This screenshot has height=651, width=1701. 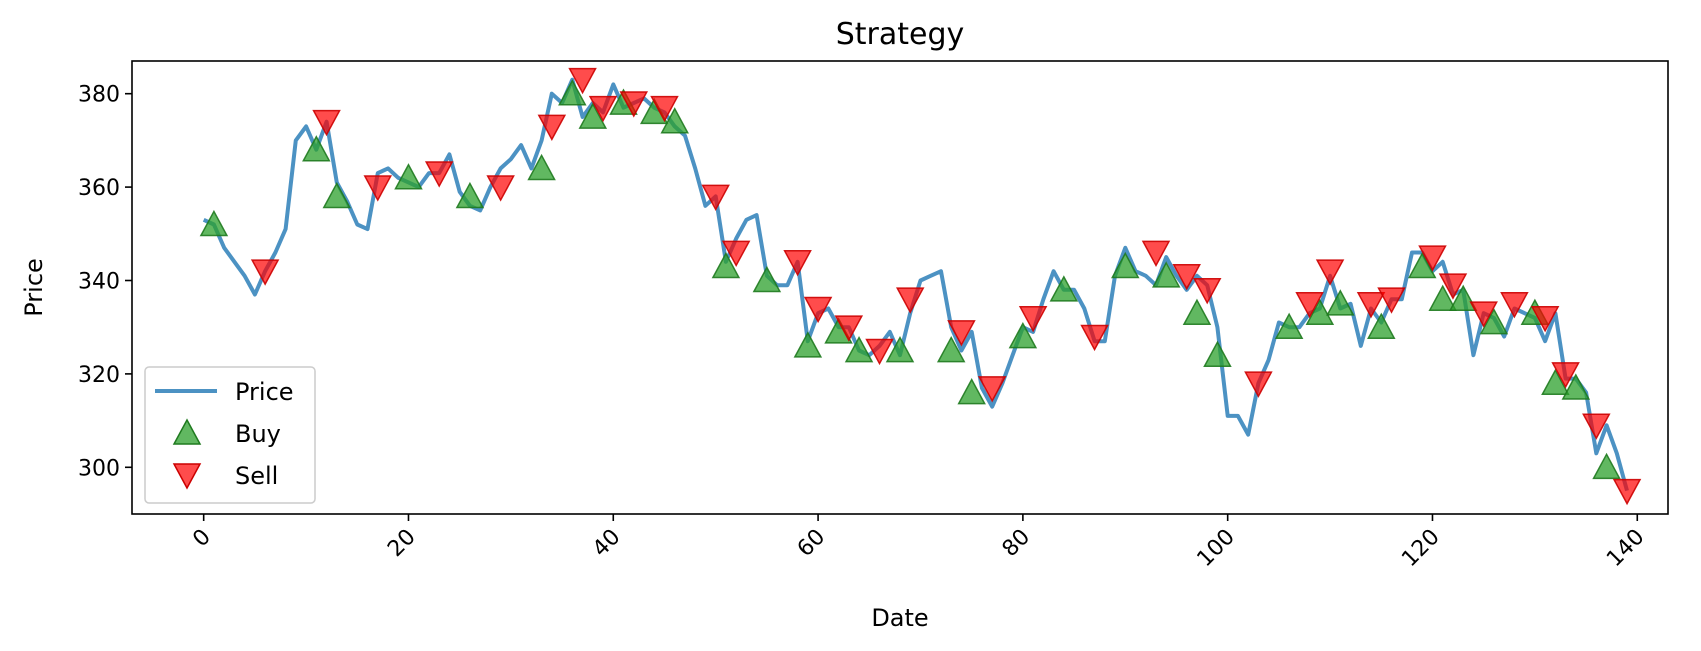 I want to click on y-axis-title: Price, so click(x=34, y=287).